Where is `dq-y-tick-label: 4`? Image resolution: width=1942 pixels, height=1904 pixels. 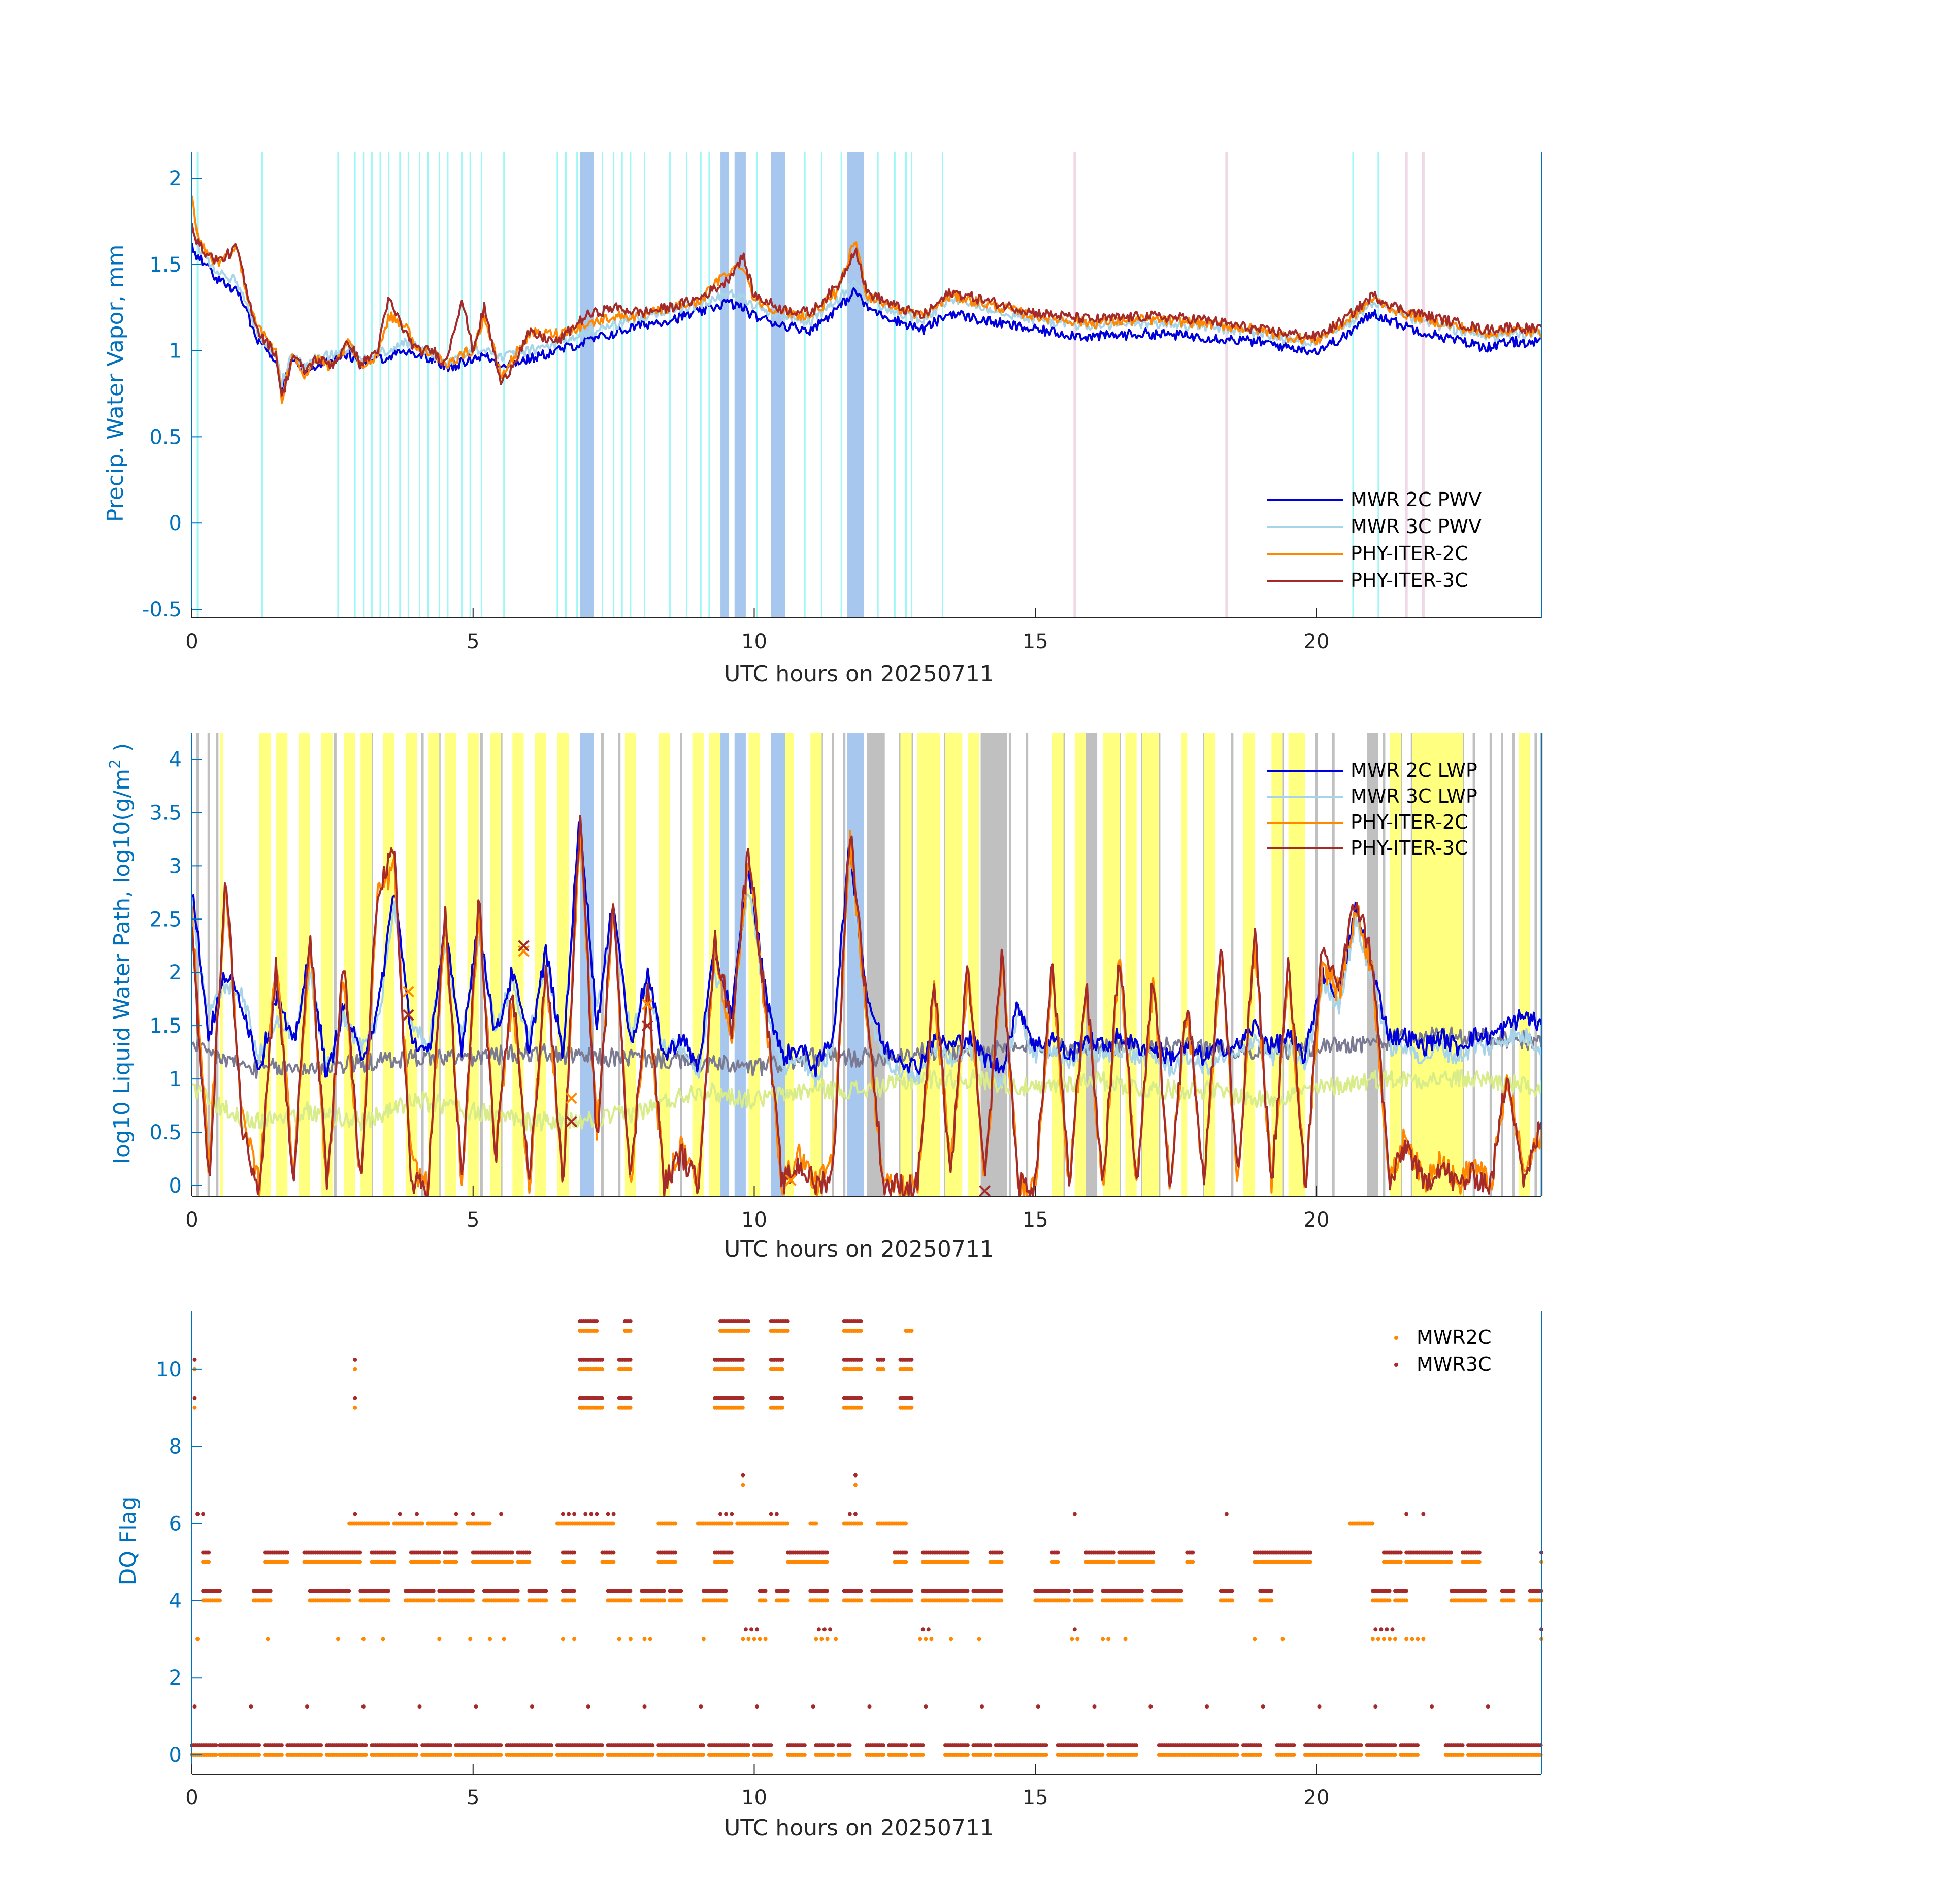 dq-y-tick-label: 4 is located at coordinates (175, 1601).